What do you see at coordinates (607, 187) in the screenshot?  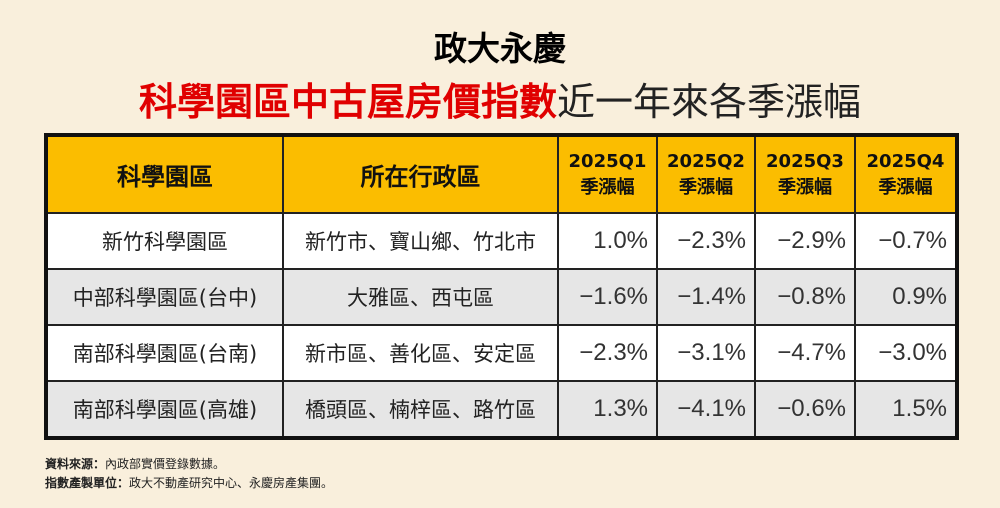 I see `header-q1-label: 季漲幅` at bounding box center [607, 187].